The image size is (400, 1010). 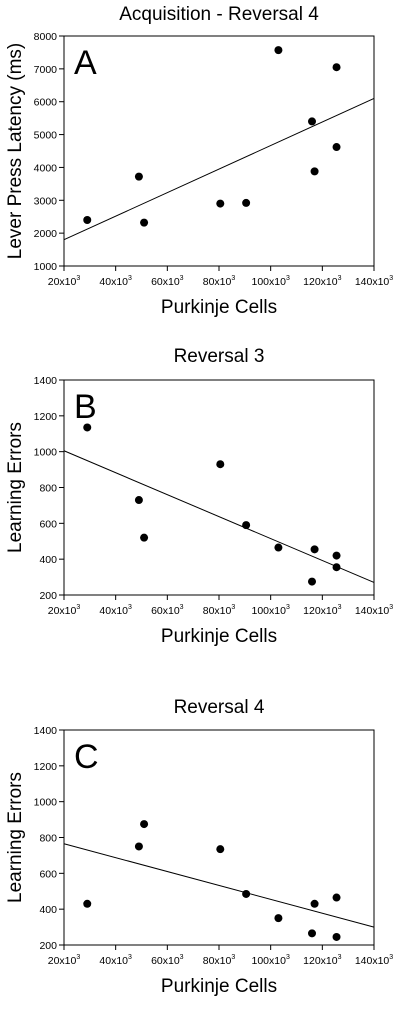 I want to click on y-axis-label: Lever Press Latency (ms), so click(x=15, y=151).